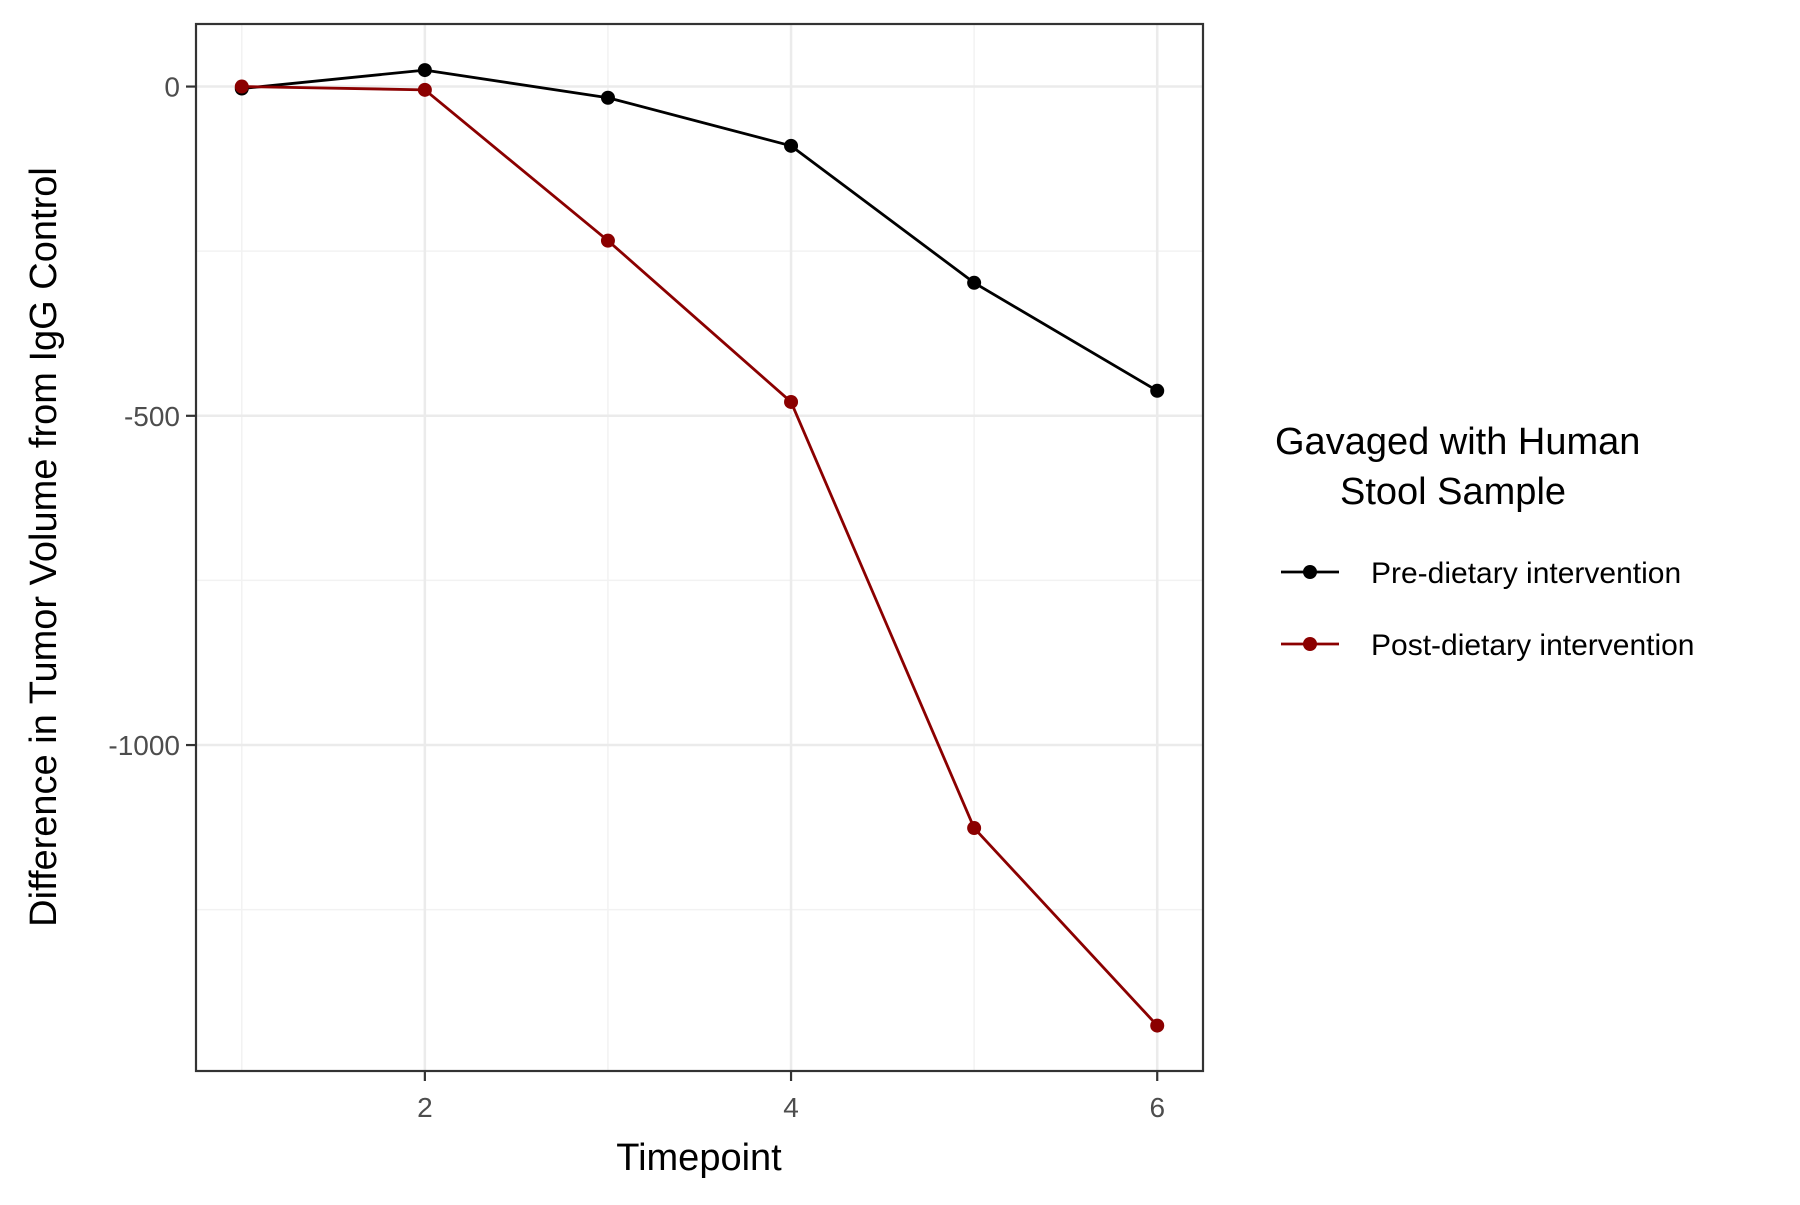 The width and height of the screenshot is (1800, 1205). Describe the element at coordinates (1453, 492) in the screenshot. I see `legend-title-line-2: Stool Sample` at that location.